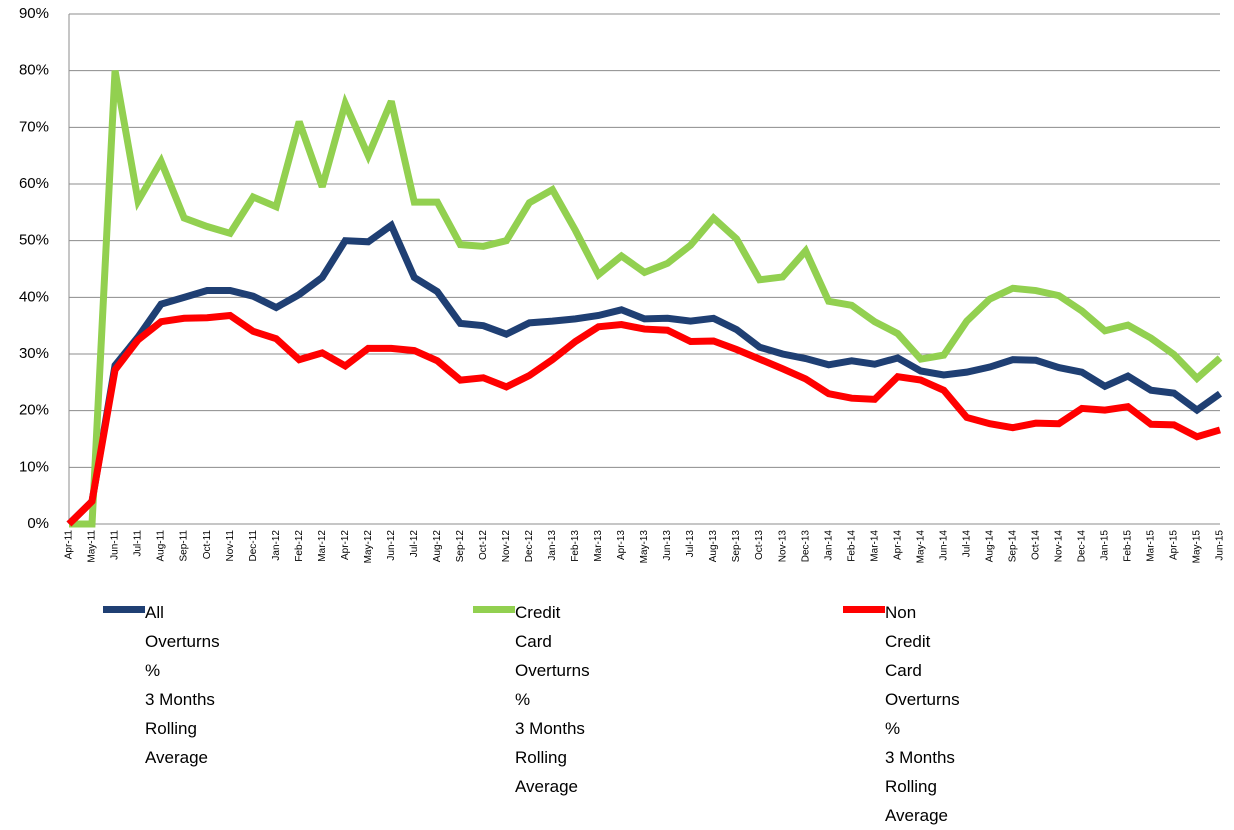 The image size is (1234, 830). Describe the element at coordinates (184, 546) in the screenshot. I see `x-tick-label: Sep-11` at that location.